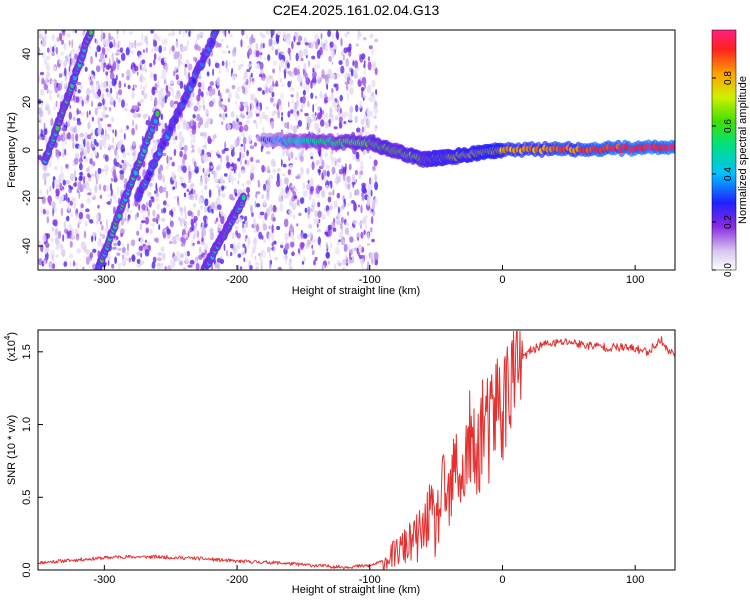 The image size is (750, 600). I want to click on y-tick-label: 1.5, so click(27, 351).